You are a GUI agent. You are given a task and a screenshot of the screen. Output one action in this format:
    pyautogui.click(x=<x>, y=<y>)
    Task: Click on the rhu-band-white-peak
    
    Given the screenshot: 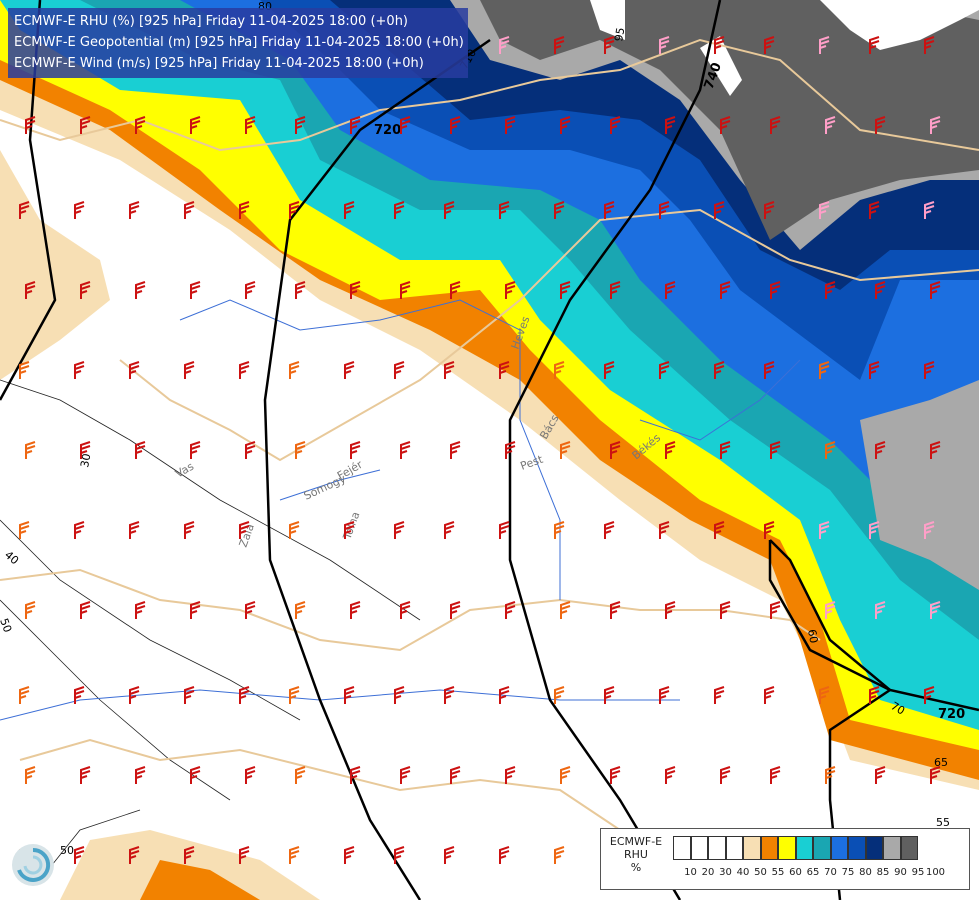 What is the action you would take?
    pyautogui.click(x=721, y=66)
    